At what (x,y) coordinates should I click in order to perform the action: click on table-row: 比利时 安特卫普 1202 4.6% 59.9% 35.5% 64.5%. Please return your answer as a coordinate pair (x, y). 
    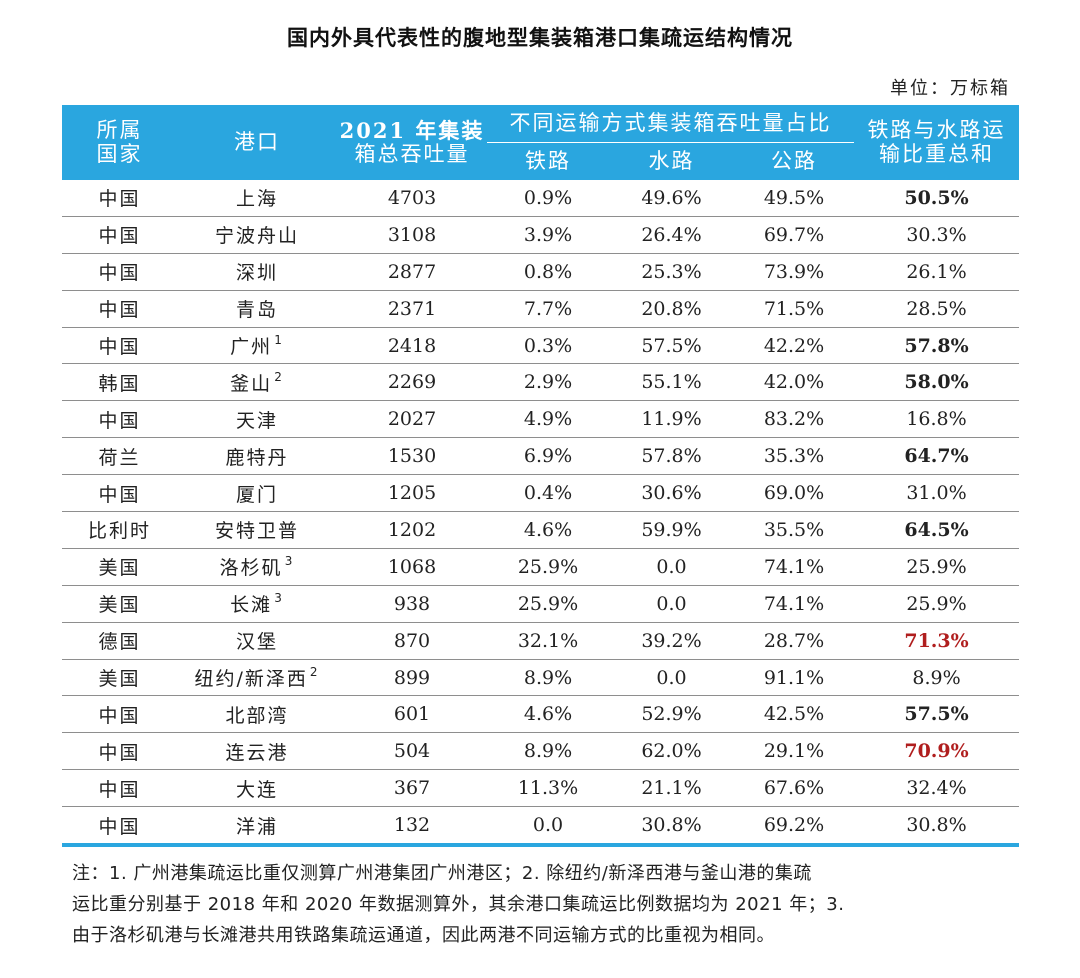
    Looking at the image, I should click on (541, 530).